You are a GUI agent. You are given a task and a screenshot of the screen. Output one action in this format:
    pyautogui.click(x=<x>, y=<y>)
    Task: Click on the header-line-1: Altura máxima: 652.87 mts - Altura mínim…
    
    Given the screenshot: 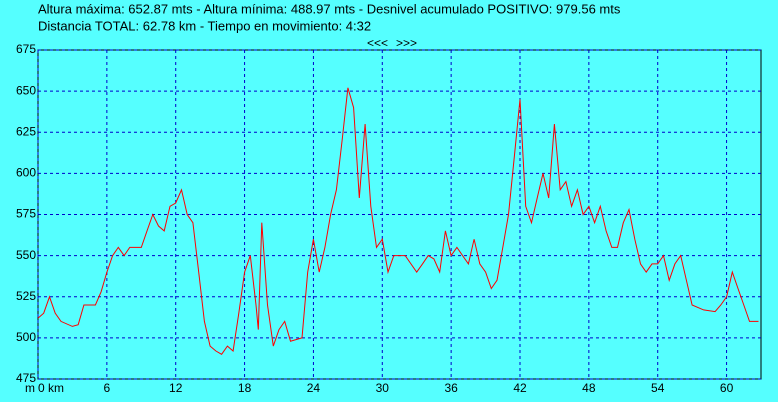 What is the action you would take?
    pyautogui.click(x=329, y=8)
    